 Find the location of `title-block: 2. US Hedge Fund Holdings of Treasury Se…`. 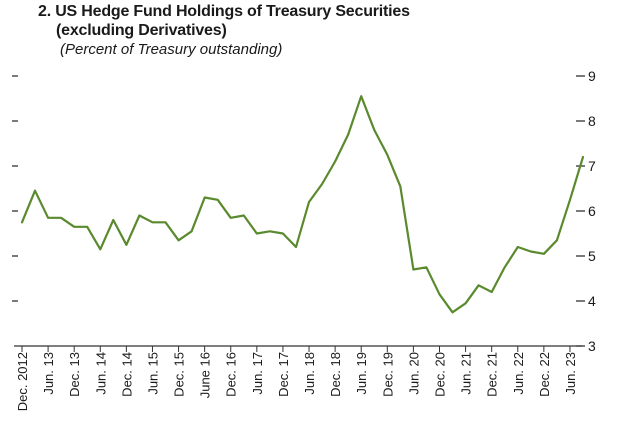

title-block: 2. US Hedge Fund Holdings of Treasury Se… is located at coordinates (224, 30).